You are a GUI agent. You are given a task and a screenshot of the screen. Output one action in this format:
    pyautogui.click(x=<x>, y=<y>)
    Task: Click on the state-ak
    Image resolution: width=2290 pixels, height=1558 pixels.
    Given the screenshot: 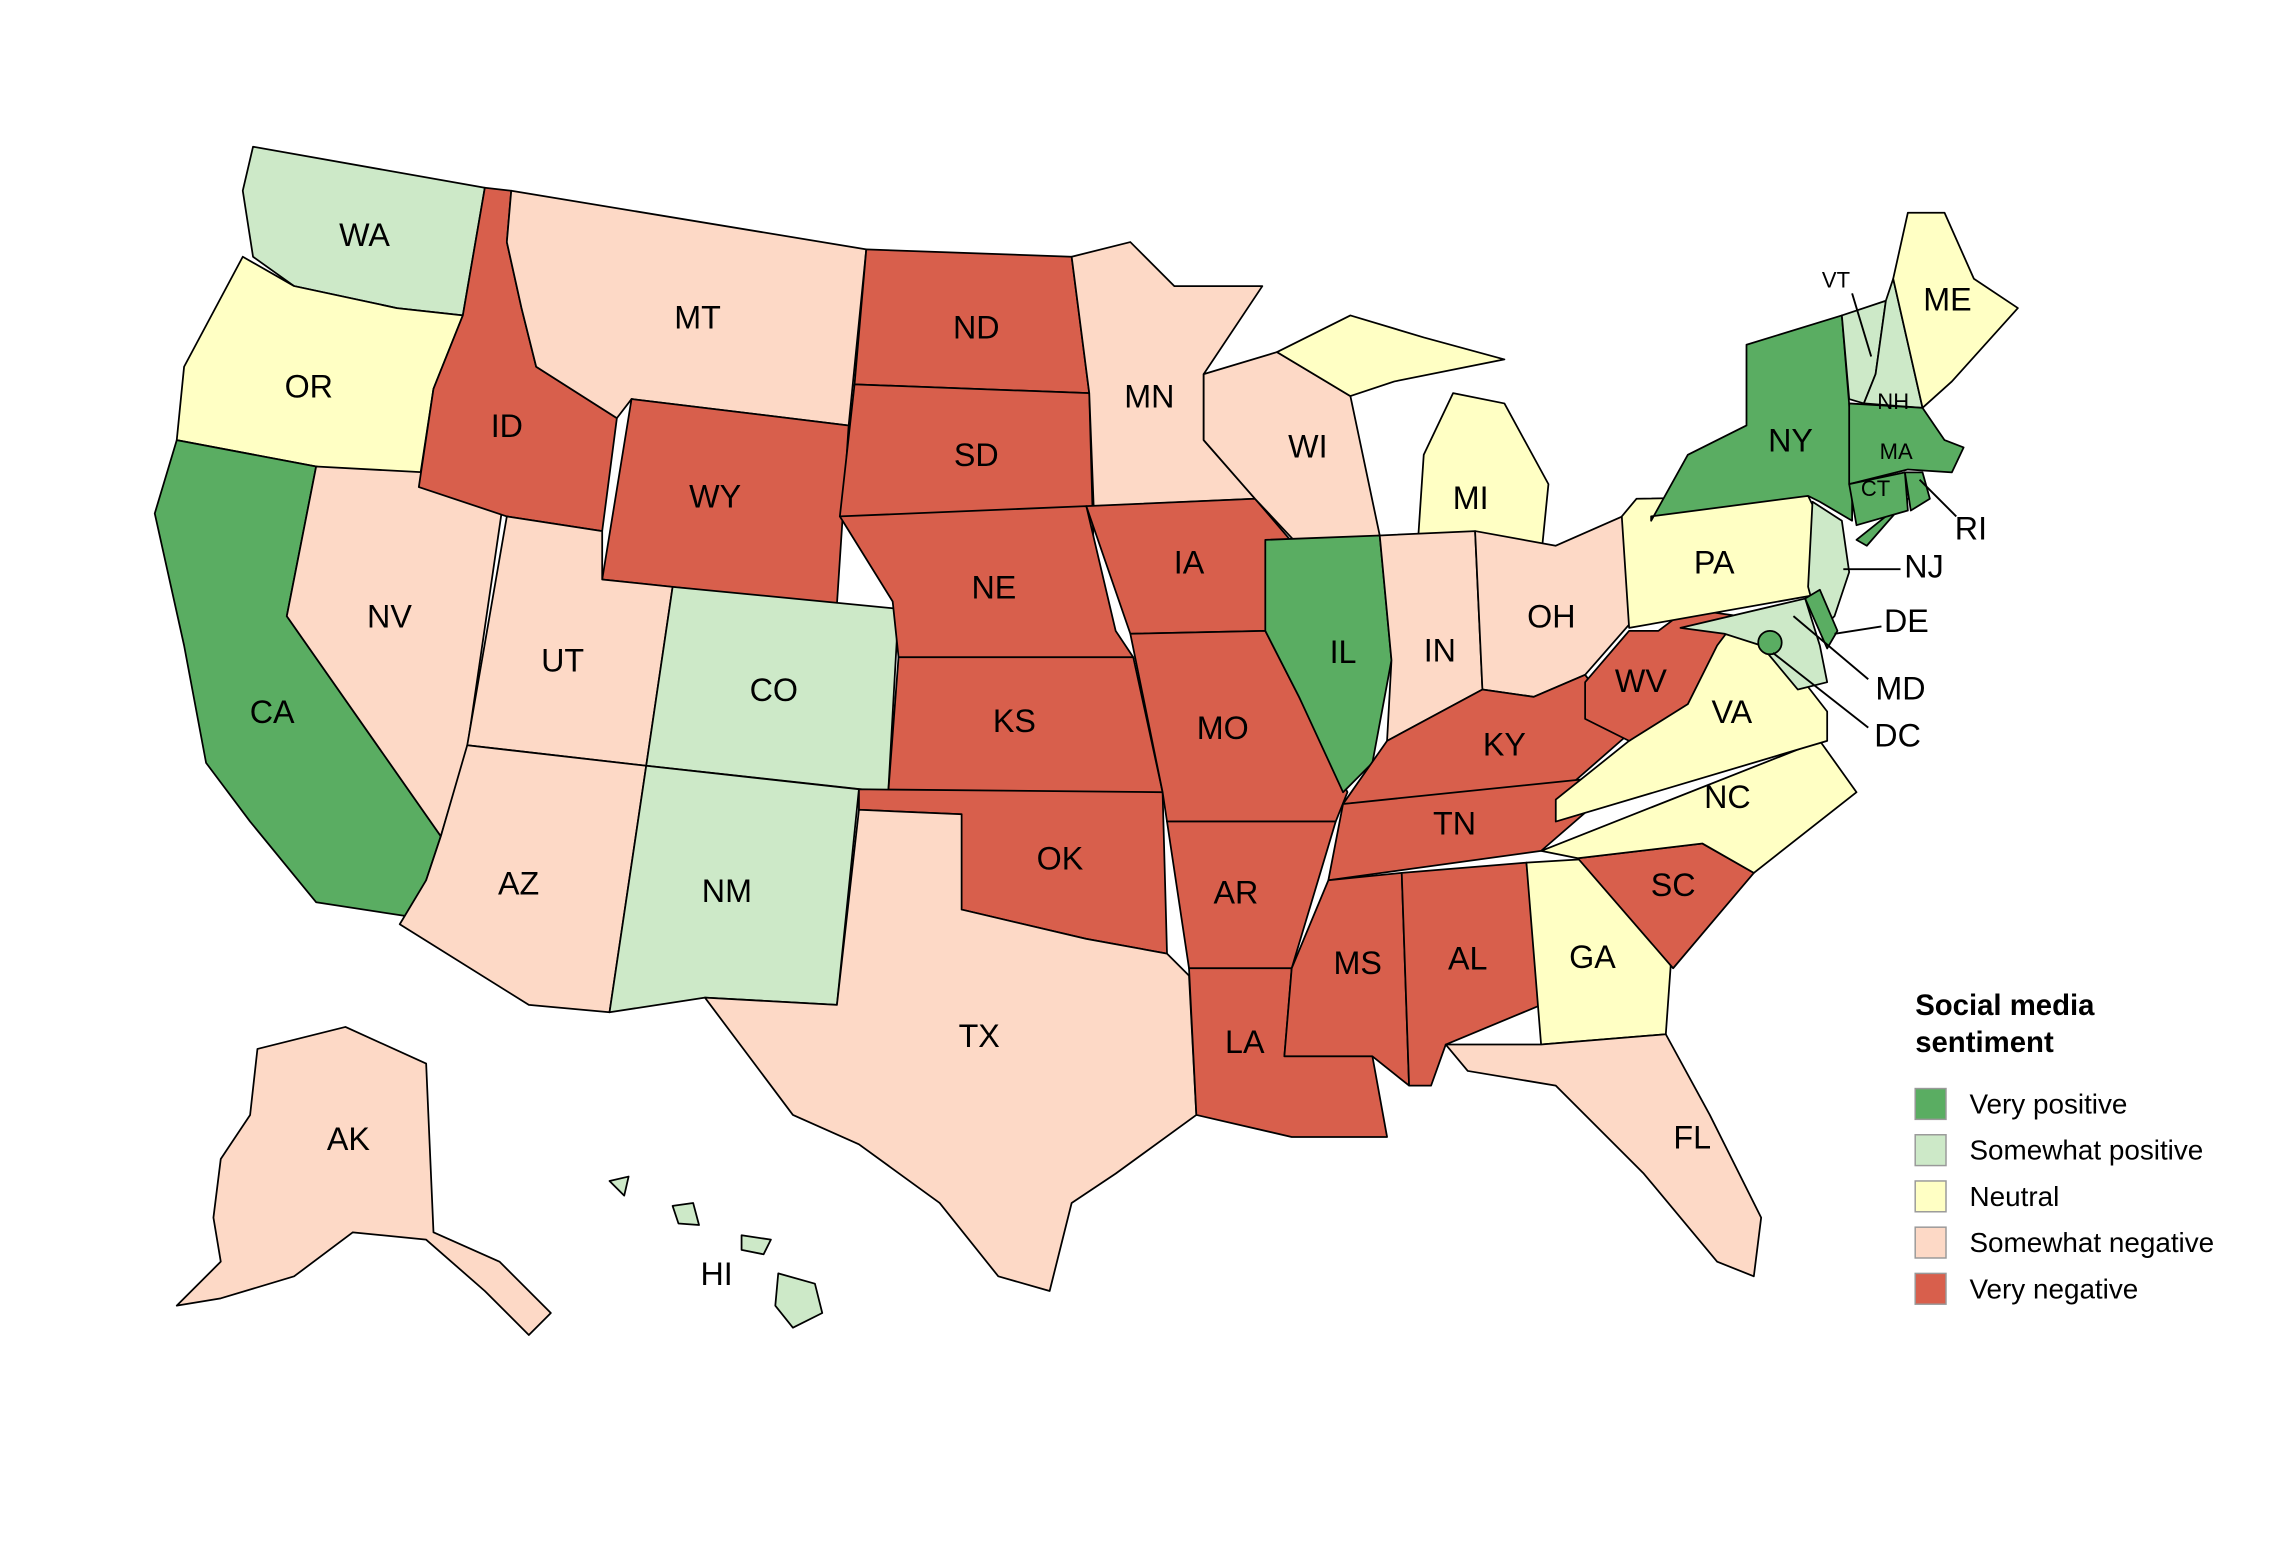 What is the action you would take?
    pyautogui.click(x=363, y=1181)
    